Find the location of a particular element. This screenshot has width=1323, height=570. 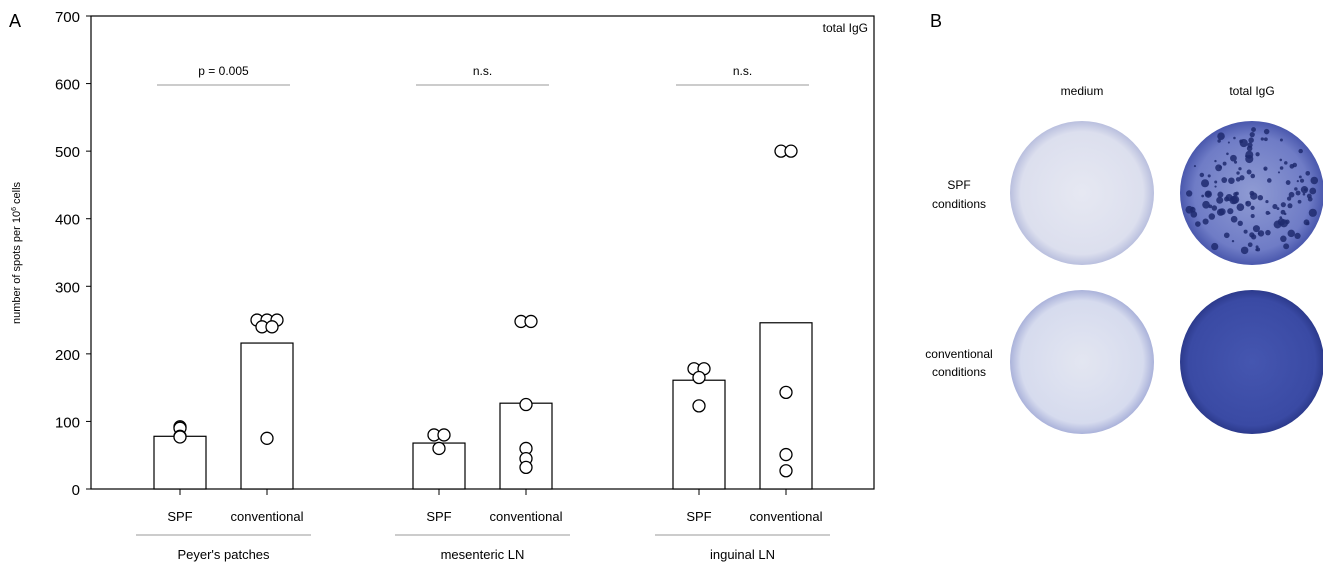

significance-label: p = 0.005 is located at coordinates (223, 71).